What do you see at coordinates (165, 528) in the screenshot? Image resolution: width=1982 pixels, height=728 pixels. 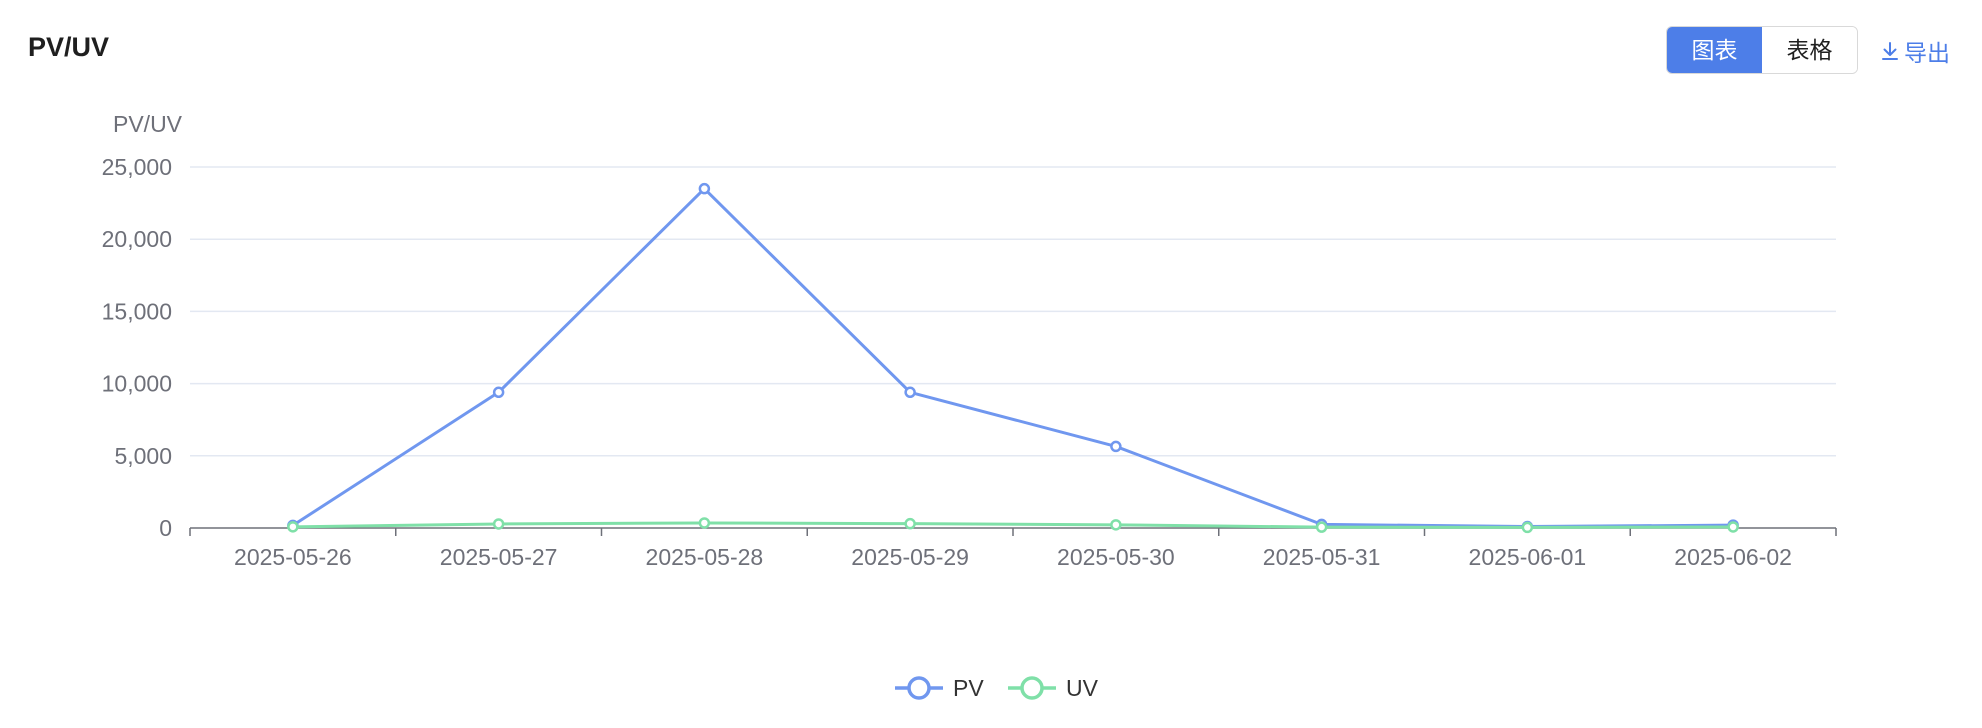 I see `y-tick-label: 0` at bounding box center [165, 528].